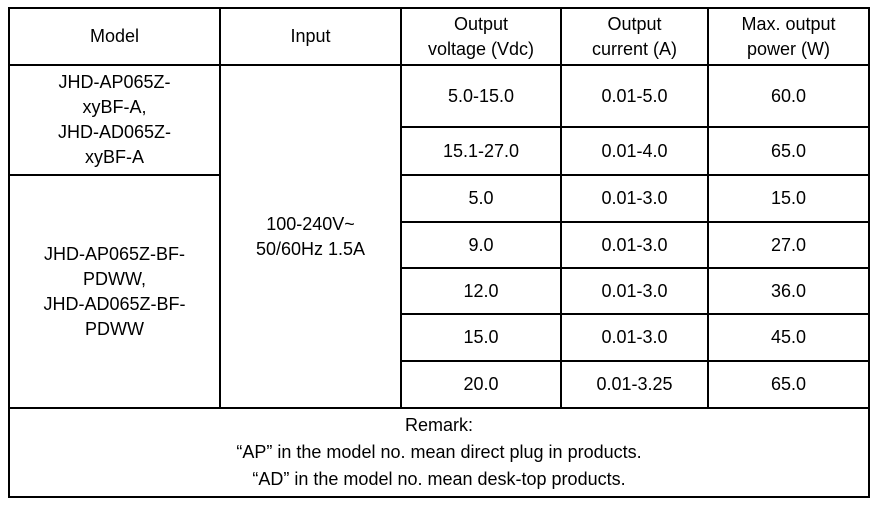 This screenshot has height=505, width=875. I want to click on table-row: 15.1-27.0 0.01-4.0 65.0, so click(439, 151).